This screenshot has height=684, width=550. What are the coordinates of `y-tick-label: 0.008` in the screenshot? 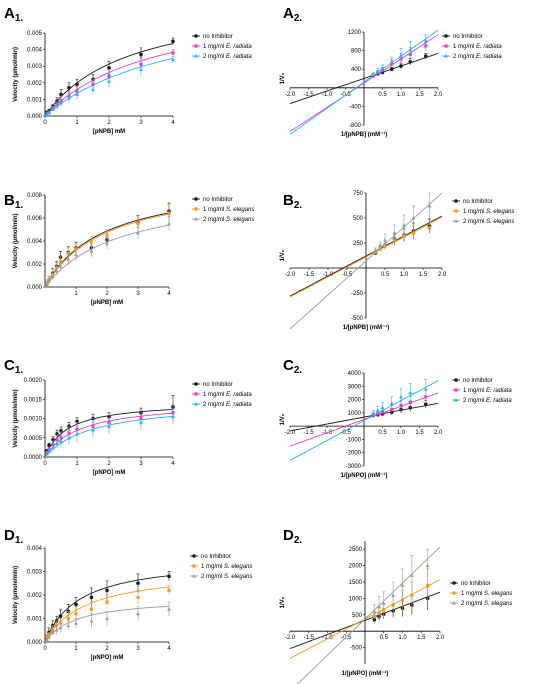 It's located at (35, 196).